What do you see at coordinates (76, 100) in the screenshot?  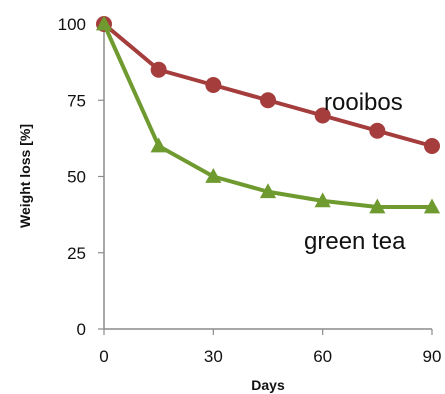 I see `y-tick-label: 75` at bounding box center [76, 100].